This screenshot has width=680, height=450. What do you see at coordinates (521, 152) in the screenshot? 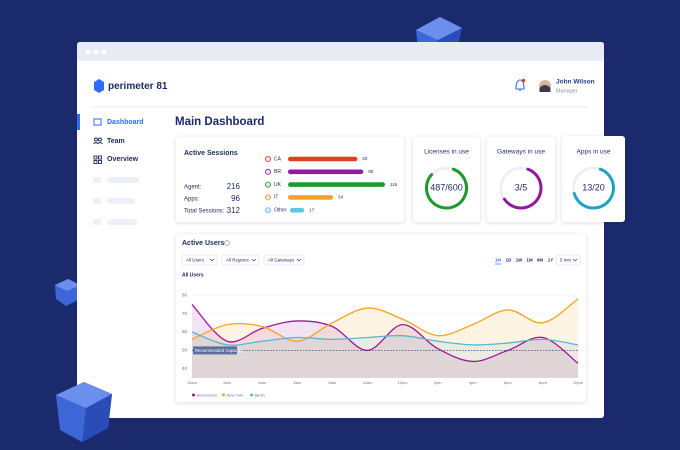
I see `gauge-title: Gateways in use` at bounding box center [521, 152].